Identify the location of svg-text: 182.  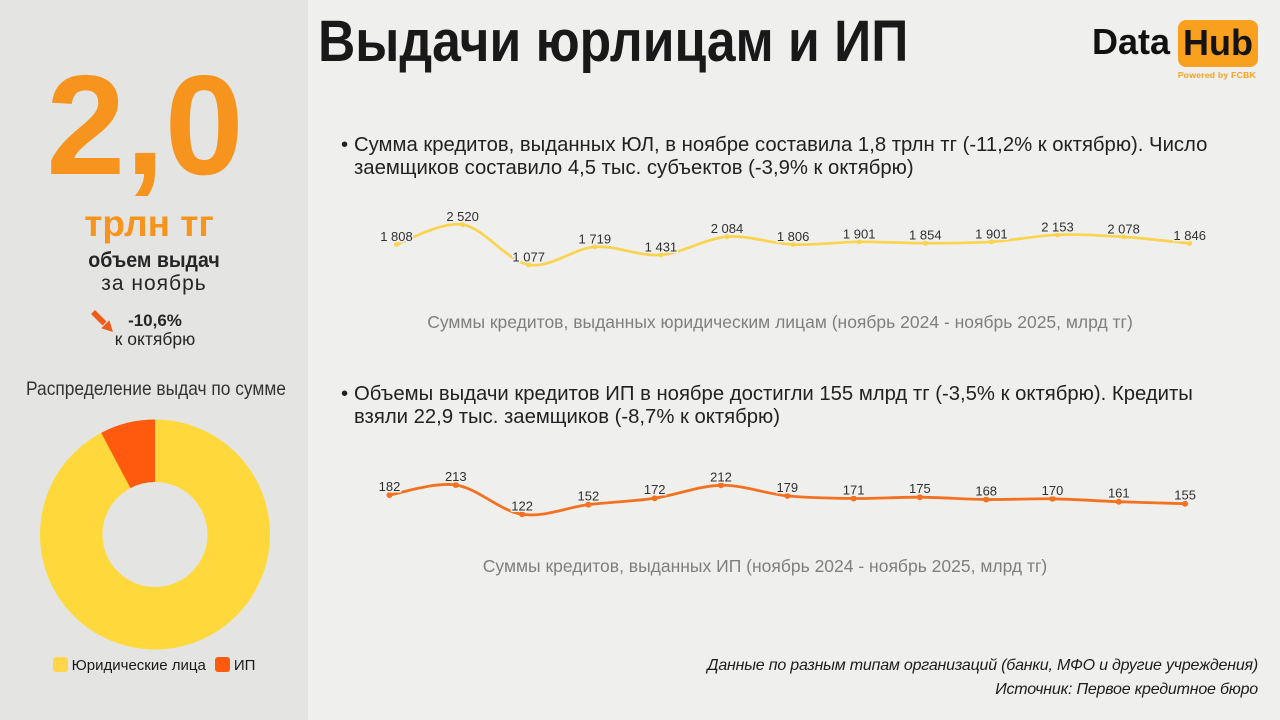
(390, 486).